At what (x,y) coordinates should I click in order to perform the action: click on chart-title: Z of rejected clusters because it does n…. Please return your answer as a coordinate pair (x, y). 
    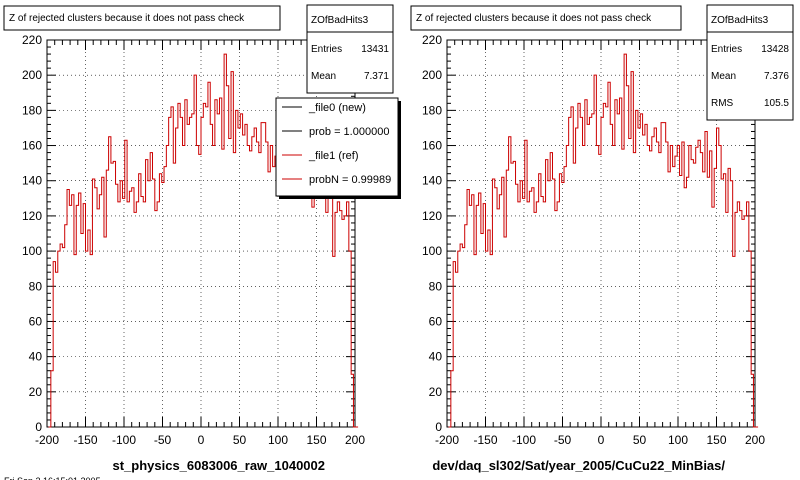
    Looking at the image, I should click on (534, 18).